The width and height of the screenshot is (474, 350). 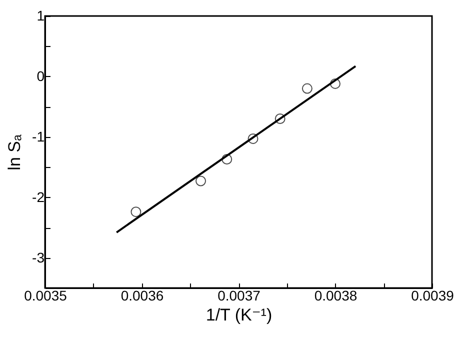 I want to click on x-tick-label: 0.0038, so click(x=336, y=296).